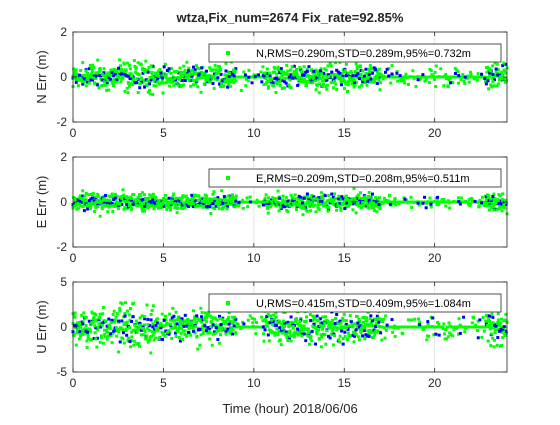 This screenshot has height=425, width=560. I want to click on y-tick-label: 0, so click(63, 77).